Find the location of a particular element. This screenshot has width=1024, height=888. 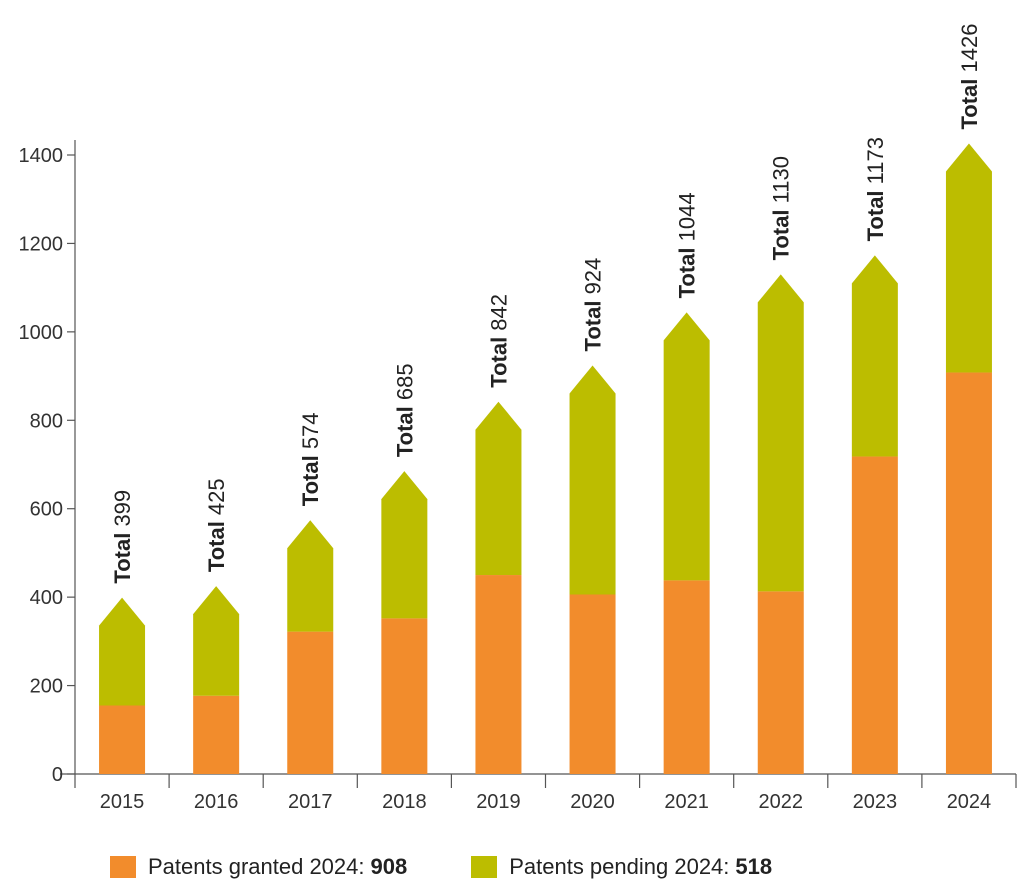

y-tick-label: 0 is located at coordinates (57, 775).